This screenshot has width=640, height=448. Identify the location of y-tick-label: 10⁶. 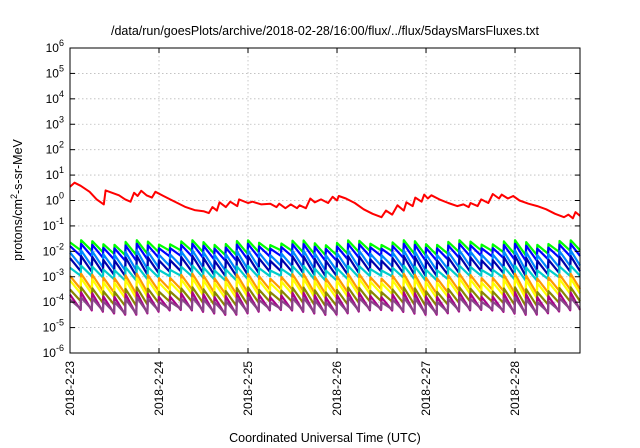
(55, 46).